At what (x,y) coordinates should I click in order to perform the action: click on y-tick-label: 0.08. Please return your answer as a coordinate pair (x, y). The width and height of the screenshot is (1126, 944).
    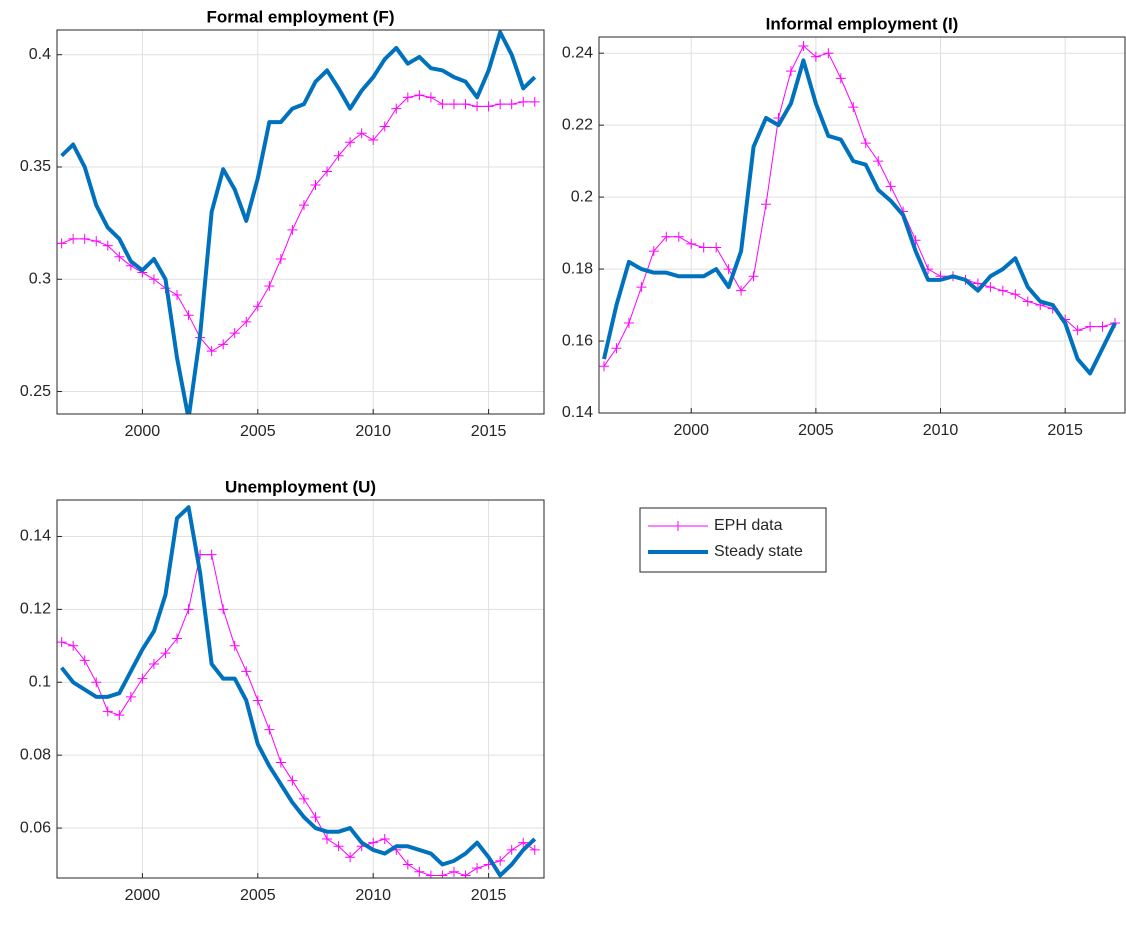
    Looking at the image, I should click on (35, 754).